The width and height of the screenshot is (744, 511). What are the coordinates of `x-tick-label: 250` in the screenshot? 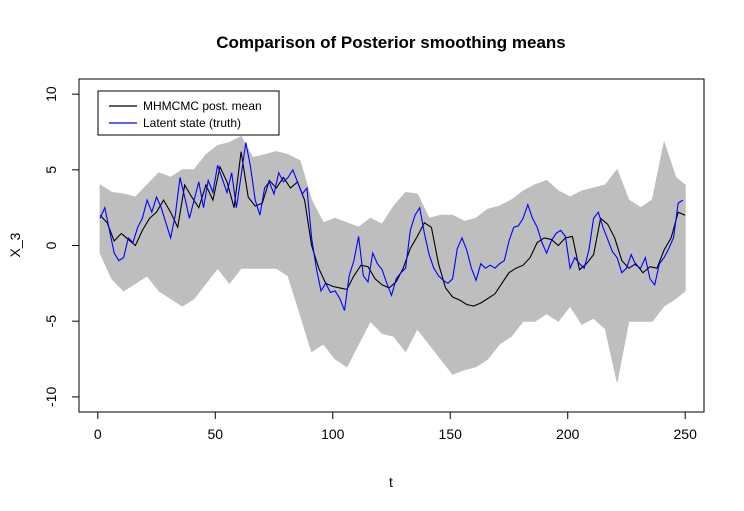 It's located at (686, 434).